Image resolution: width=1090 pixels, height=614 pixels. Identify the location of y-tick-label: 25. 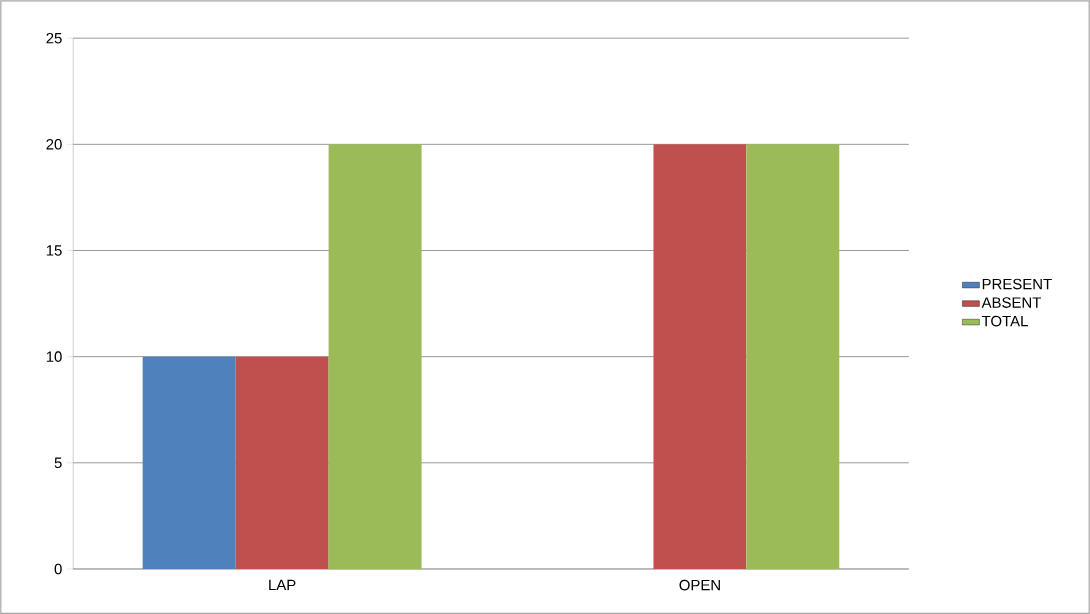
(54, 38).